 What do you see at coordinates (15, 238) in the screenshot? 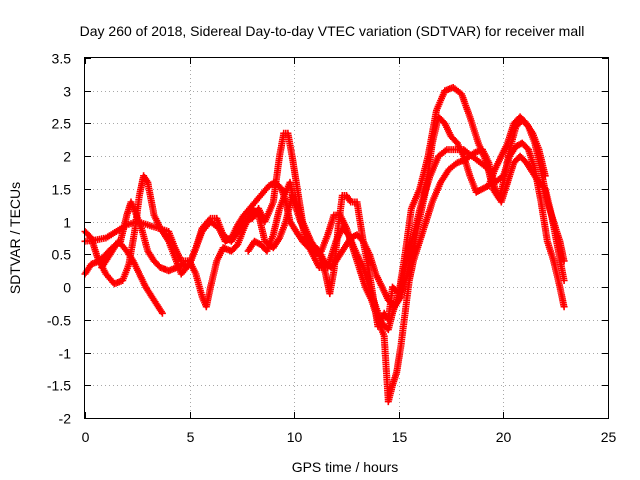
I see `y-axis-label: SDTVAR / TECUs` at bounding box center [15, 238].